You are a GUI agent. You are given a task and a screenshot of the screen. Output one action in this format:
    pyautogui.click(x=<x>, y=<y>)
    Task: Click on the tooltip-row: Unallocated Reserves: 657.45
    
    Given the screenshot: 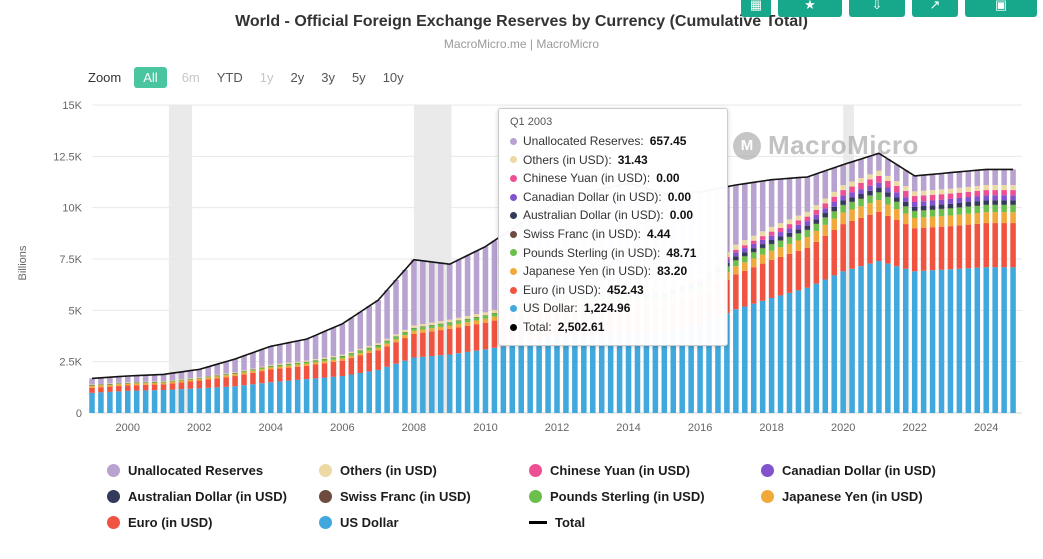 What is the action you would take?
    pyautogui.click(x=613, y=141)
    